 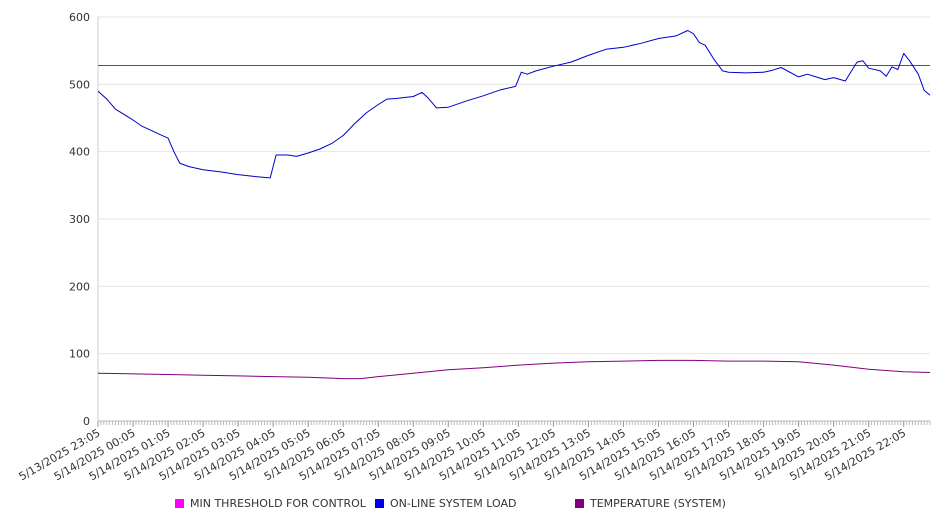 I want to click on y-tick-label: 600, so click(x=79, y=17).